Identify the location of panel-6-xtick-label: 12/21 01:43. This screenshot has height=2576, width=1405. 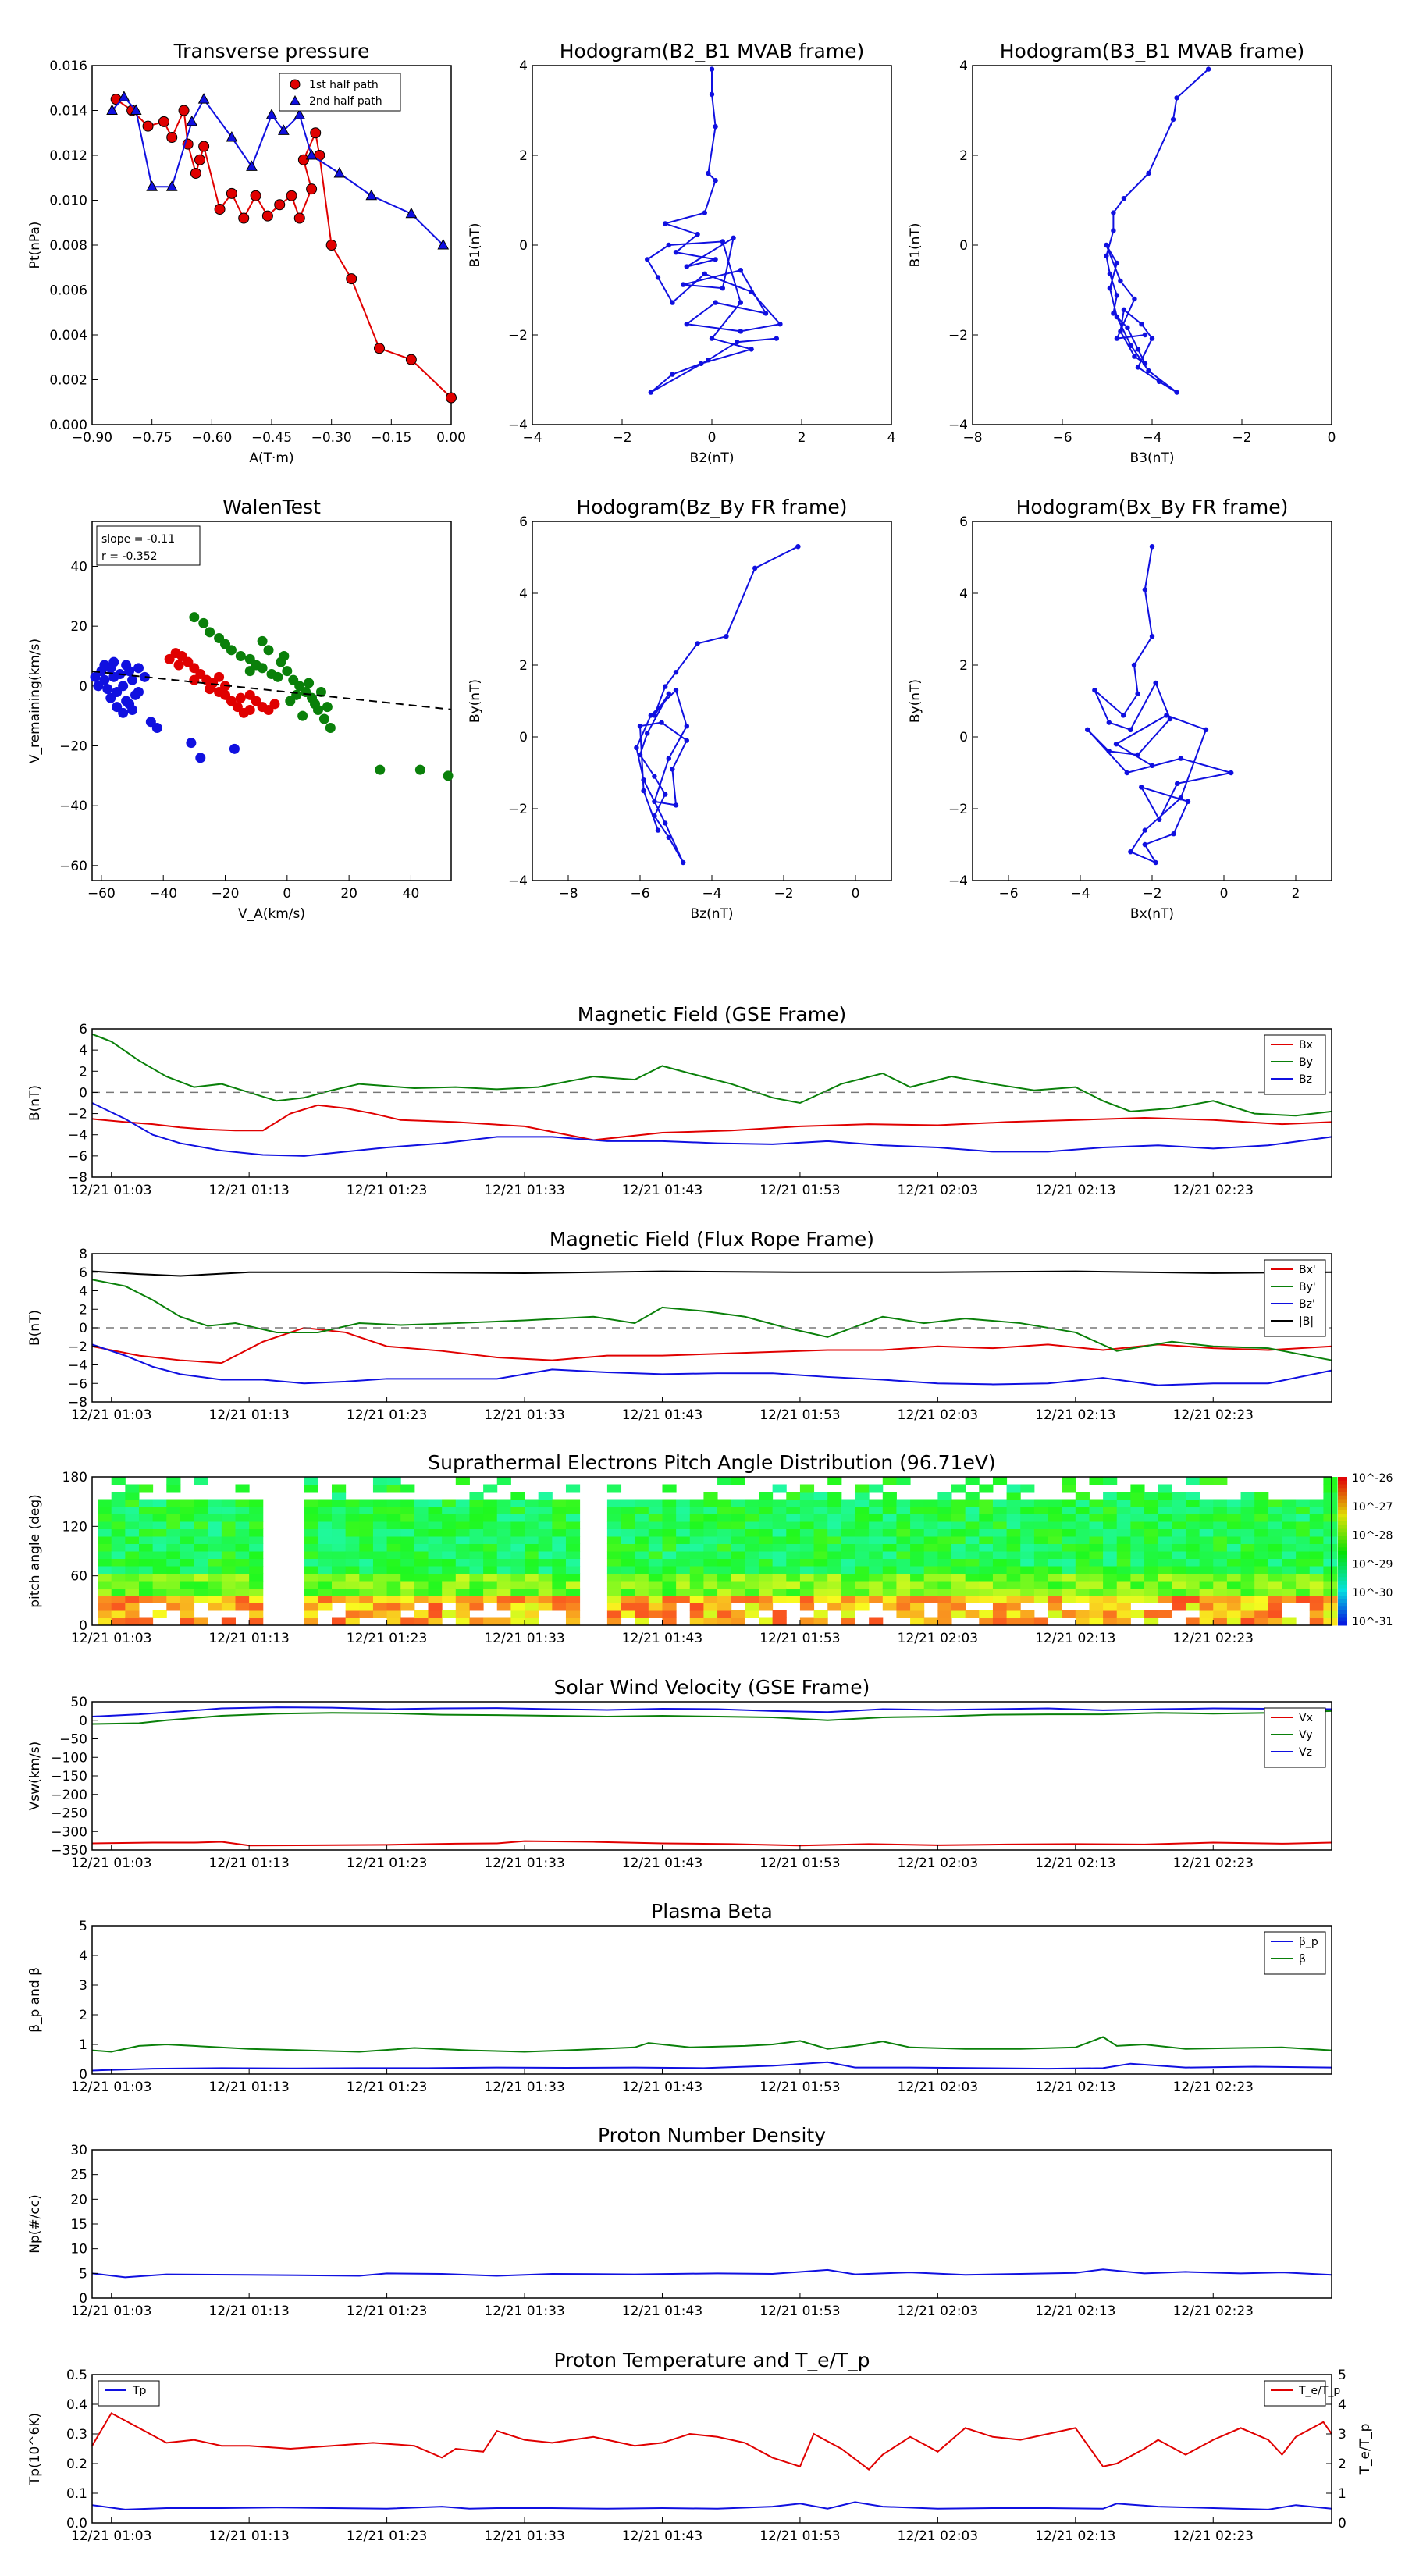
(662, 2311).